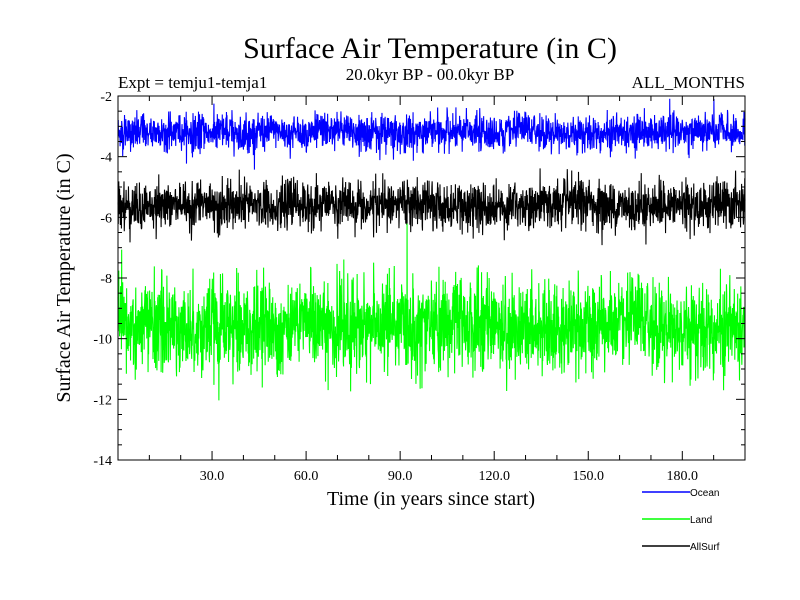 The image size is (800, 600). Describe the element at coordinates (705, 547) in the screenshot. I see `legend-label-allsurf: AllSurf` at that location.